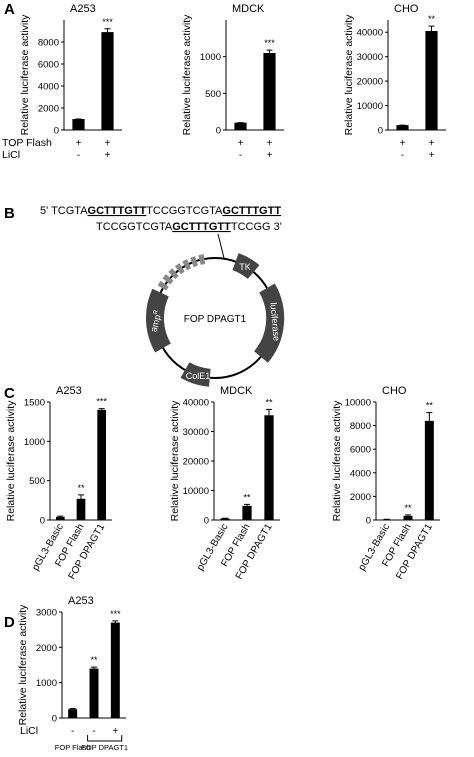 This screenshot has height=757, width=474. I want to click on feature-label: TK, so click(245, 267).